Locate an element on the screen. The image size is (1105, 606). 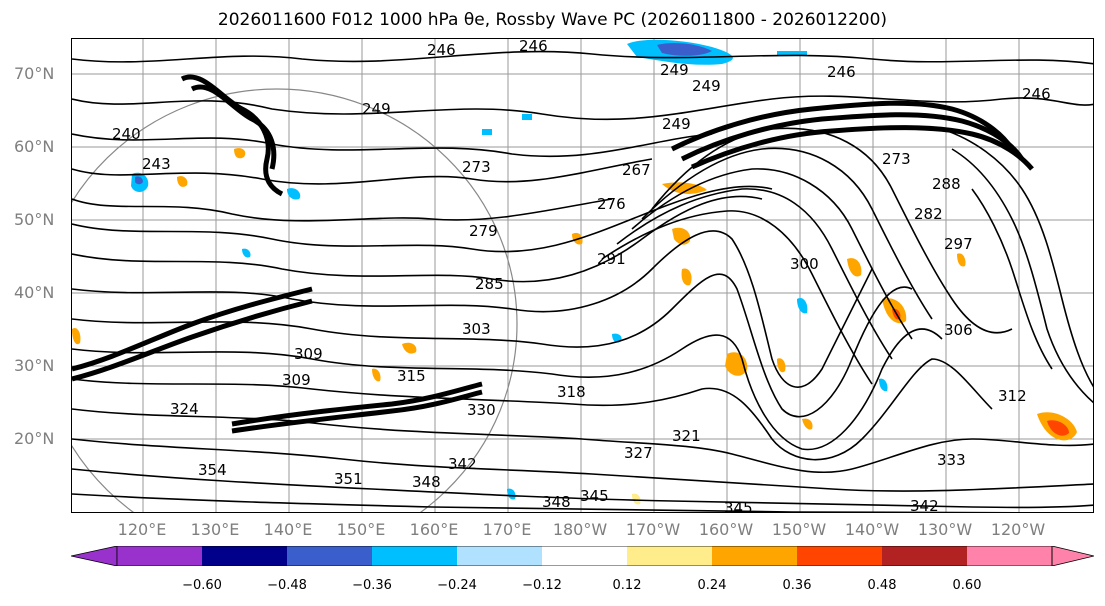
lat-label-30n: 30°N is located at coordinates (34, 365).